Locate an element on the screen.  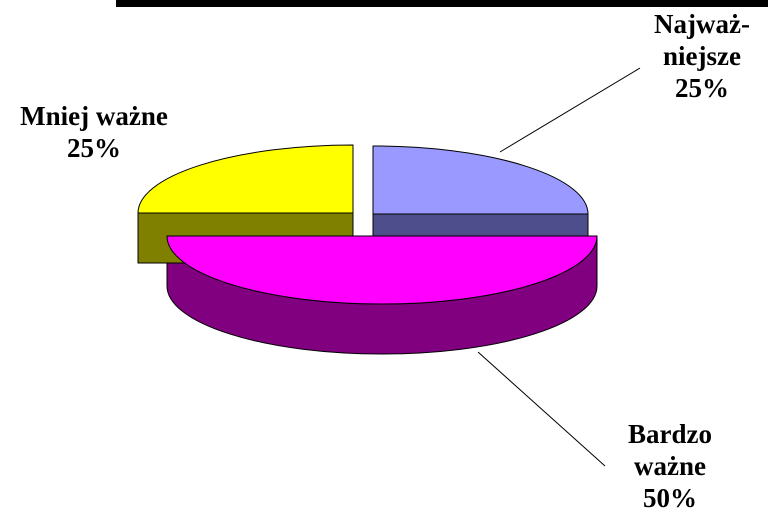
slice-mniej-wazne-top is located at coordinates (245, 179).